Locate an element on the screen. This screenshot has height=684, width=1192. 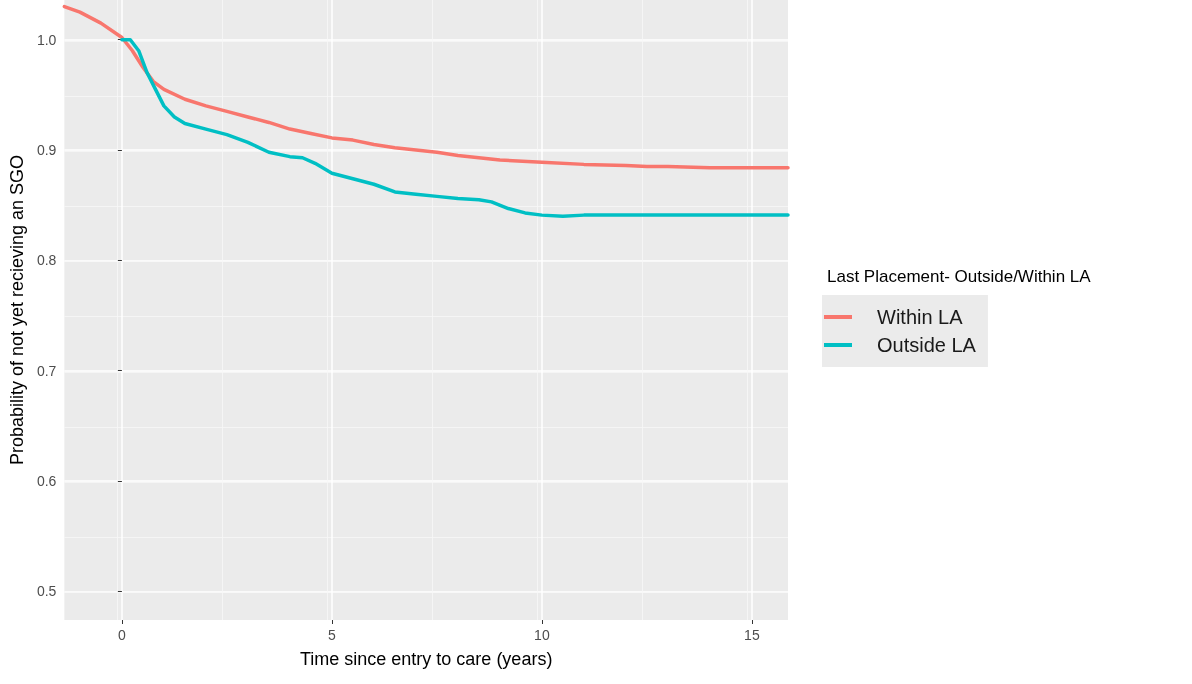
legend-label: Within LA is located at coordinates (920, 317).